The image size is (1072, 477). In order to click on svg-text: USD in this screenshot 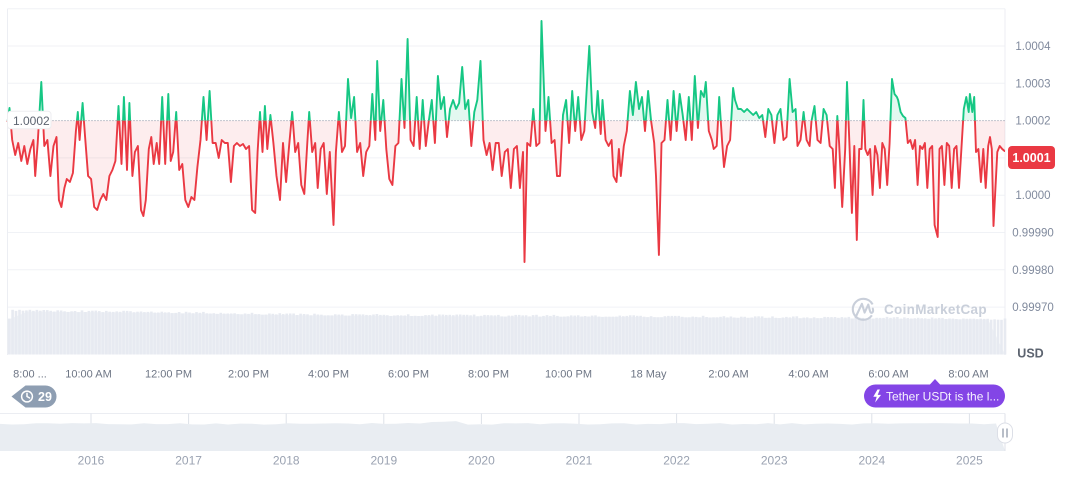, I will do `click(1030, 354)`.